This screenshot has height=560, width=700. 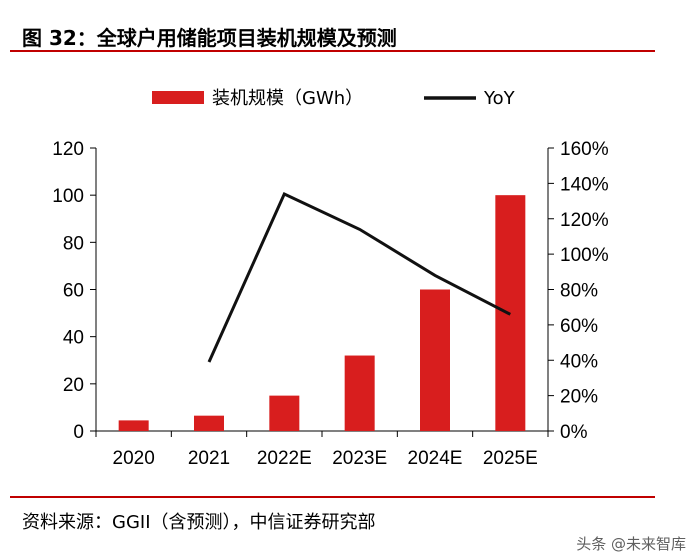 What do you see at coordinates (73, 385) in the screenshot?
I see `left-tick-label: 20` at bounding box center [73, 385].